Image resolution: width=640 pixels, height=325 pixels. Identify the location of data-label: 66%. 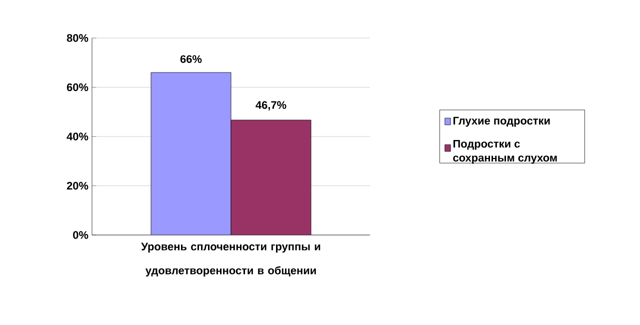
(191, 59).